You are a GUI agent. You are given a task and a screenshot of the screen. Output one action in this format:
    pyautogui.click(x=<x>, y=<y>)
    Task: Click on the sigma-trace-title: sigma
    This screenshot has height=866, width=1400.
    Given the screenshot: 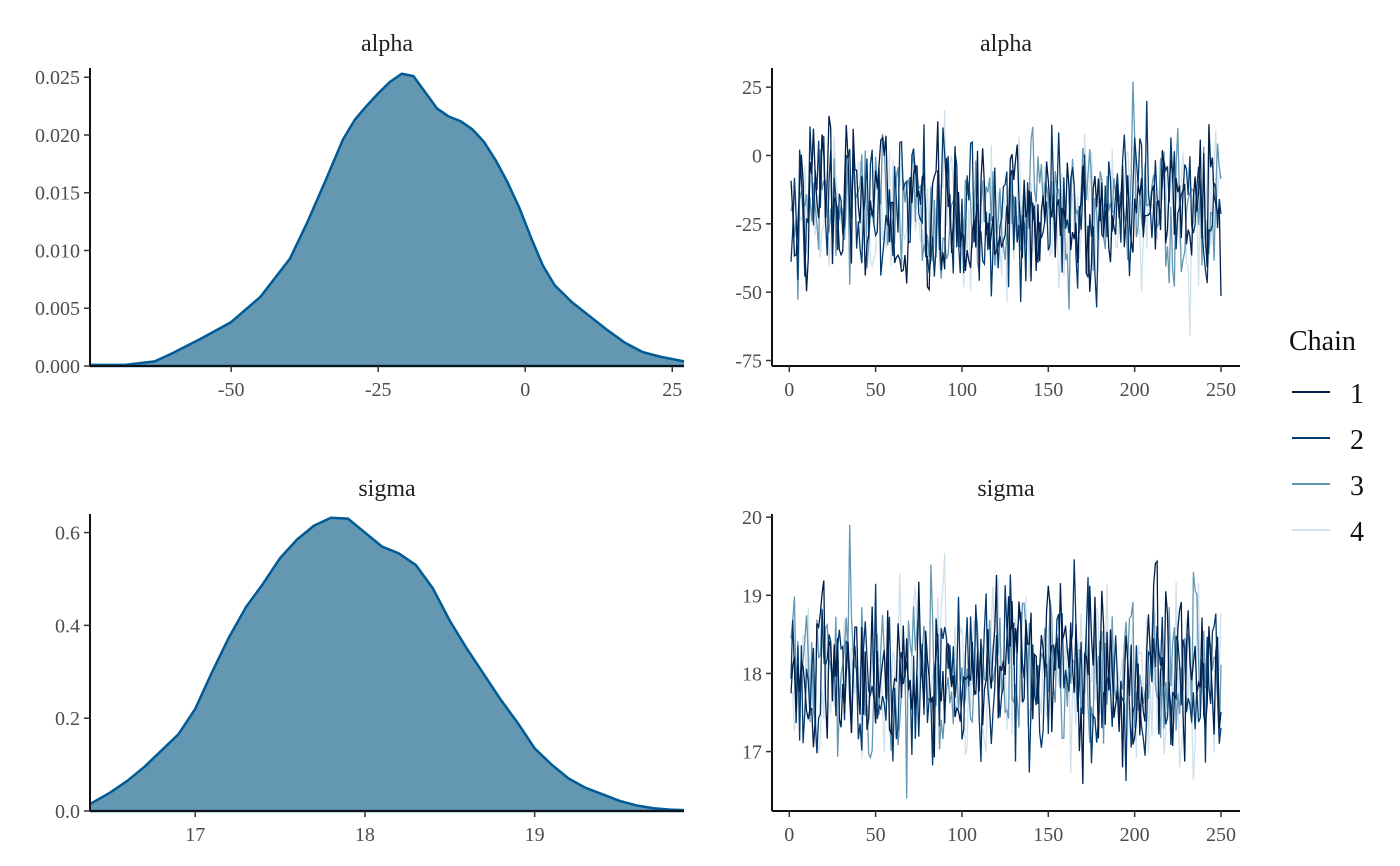 What is the action you would take?
    pyautogui.click(x=1006, y=489)
    